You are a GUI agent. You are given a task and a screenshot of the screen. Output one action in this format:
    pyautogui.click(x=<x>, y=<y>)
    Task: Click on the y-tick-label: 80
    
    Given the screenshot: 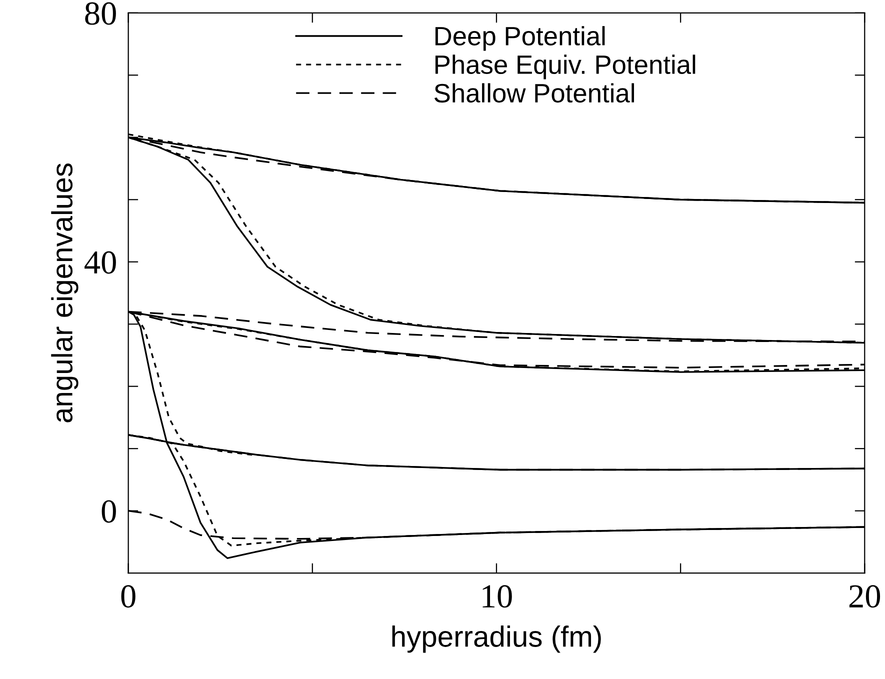 What is the action you would take?
    pyautogui.click(x=100, y=13)
    